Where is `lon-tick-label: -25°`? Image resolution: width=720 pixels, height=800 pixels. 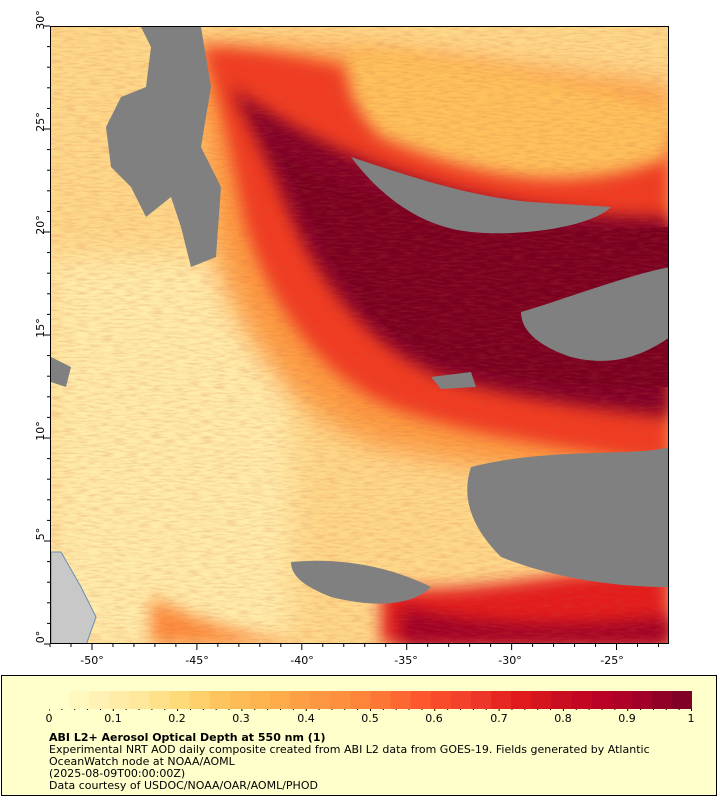 lon-tick-label: -25° is located at coordinates (611, 660).